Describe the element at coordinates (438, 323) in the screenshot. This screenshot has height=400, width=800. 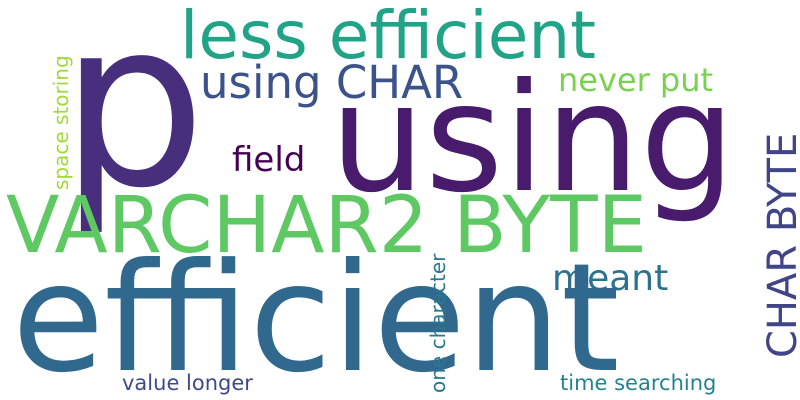
I see `word-one-character: one character` at that location.